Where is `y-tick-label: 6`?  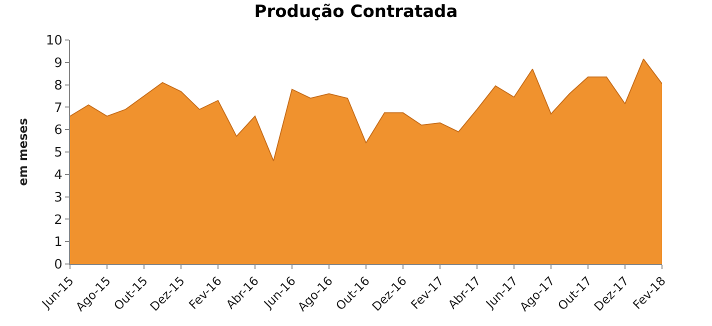
y-tick-label: 6 is located at coordinates (58, 130).